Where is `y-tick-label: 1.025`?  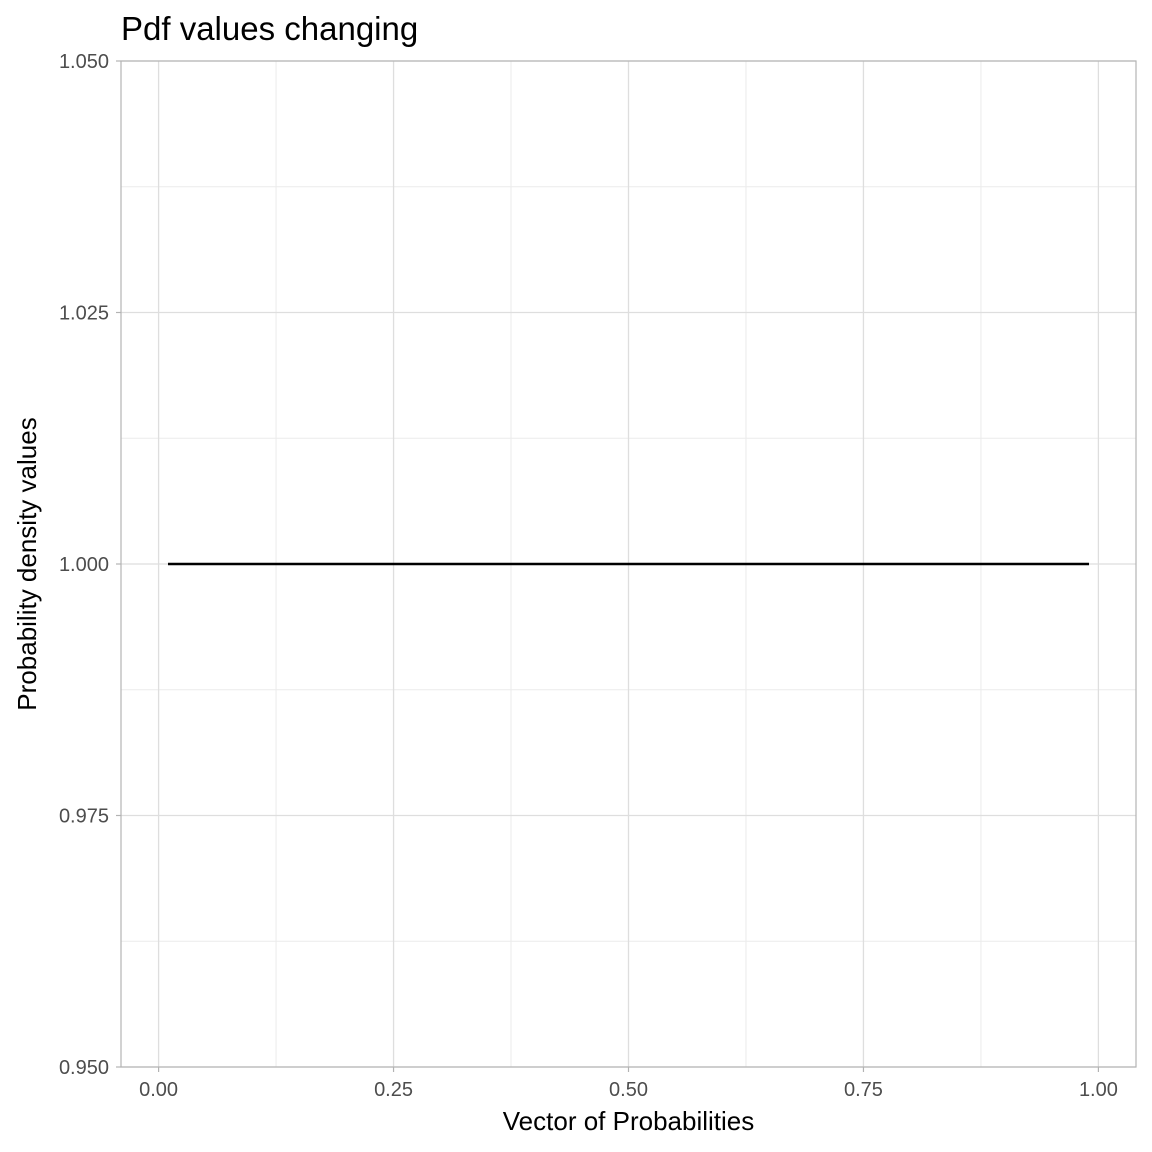
y-tick-label: 1.025 is located at coordinates (84, 314).